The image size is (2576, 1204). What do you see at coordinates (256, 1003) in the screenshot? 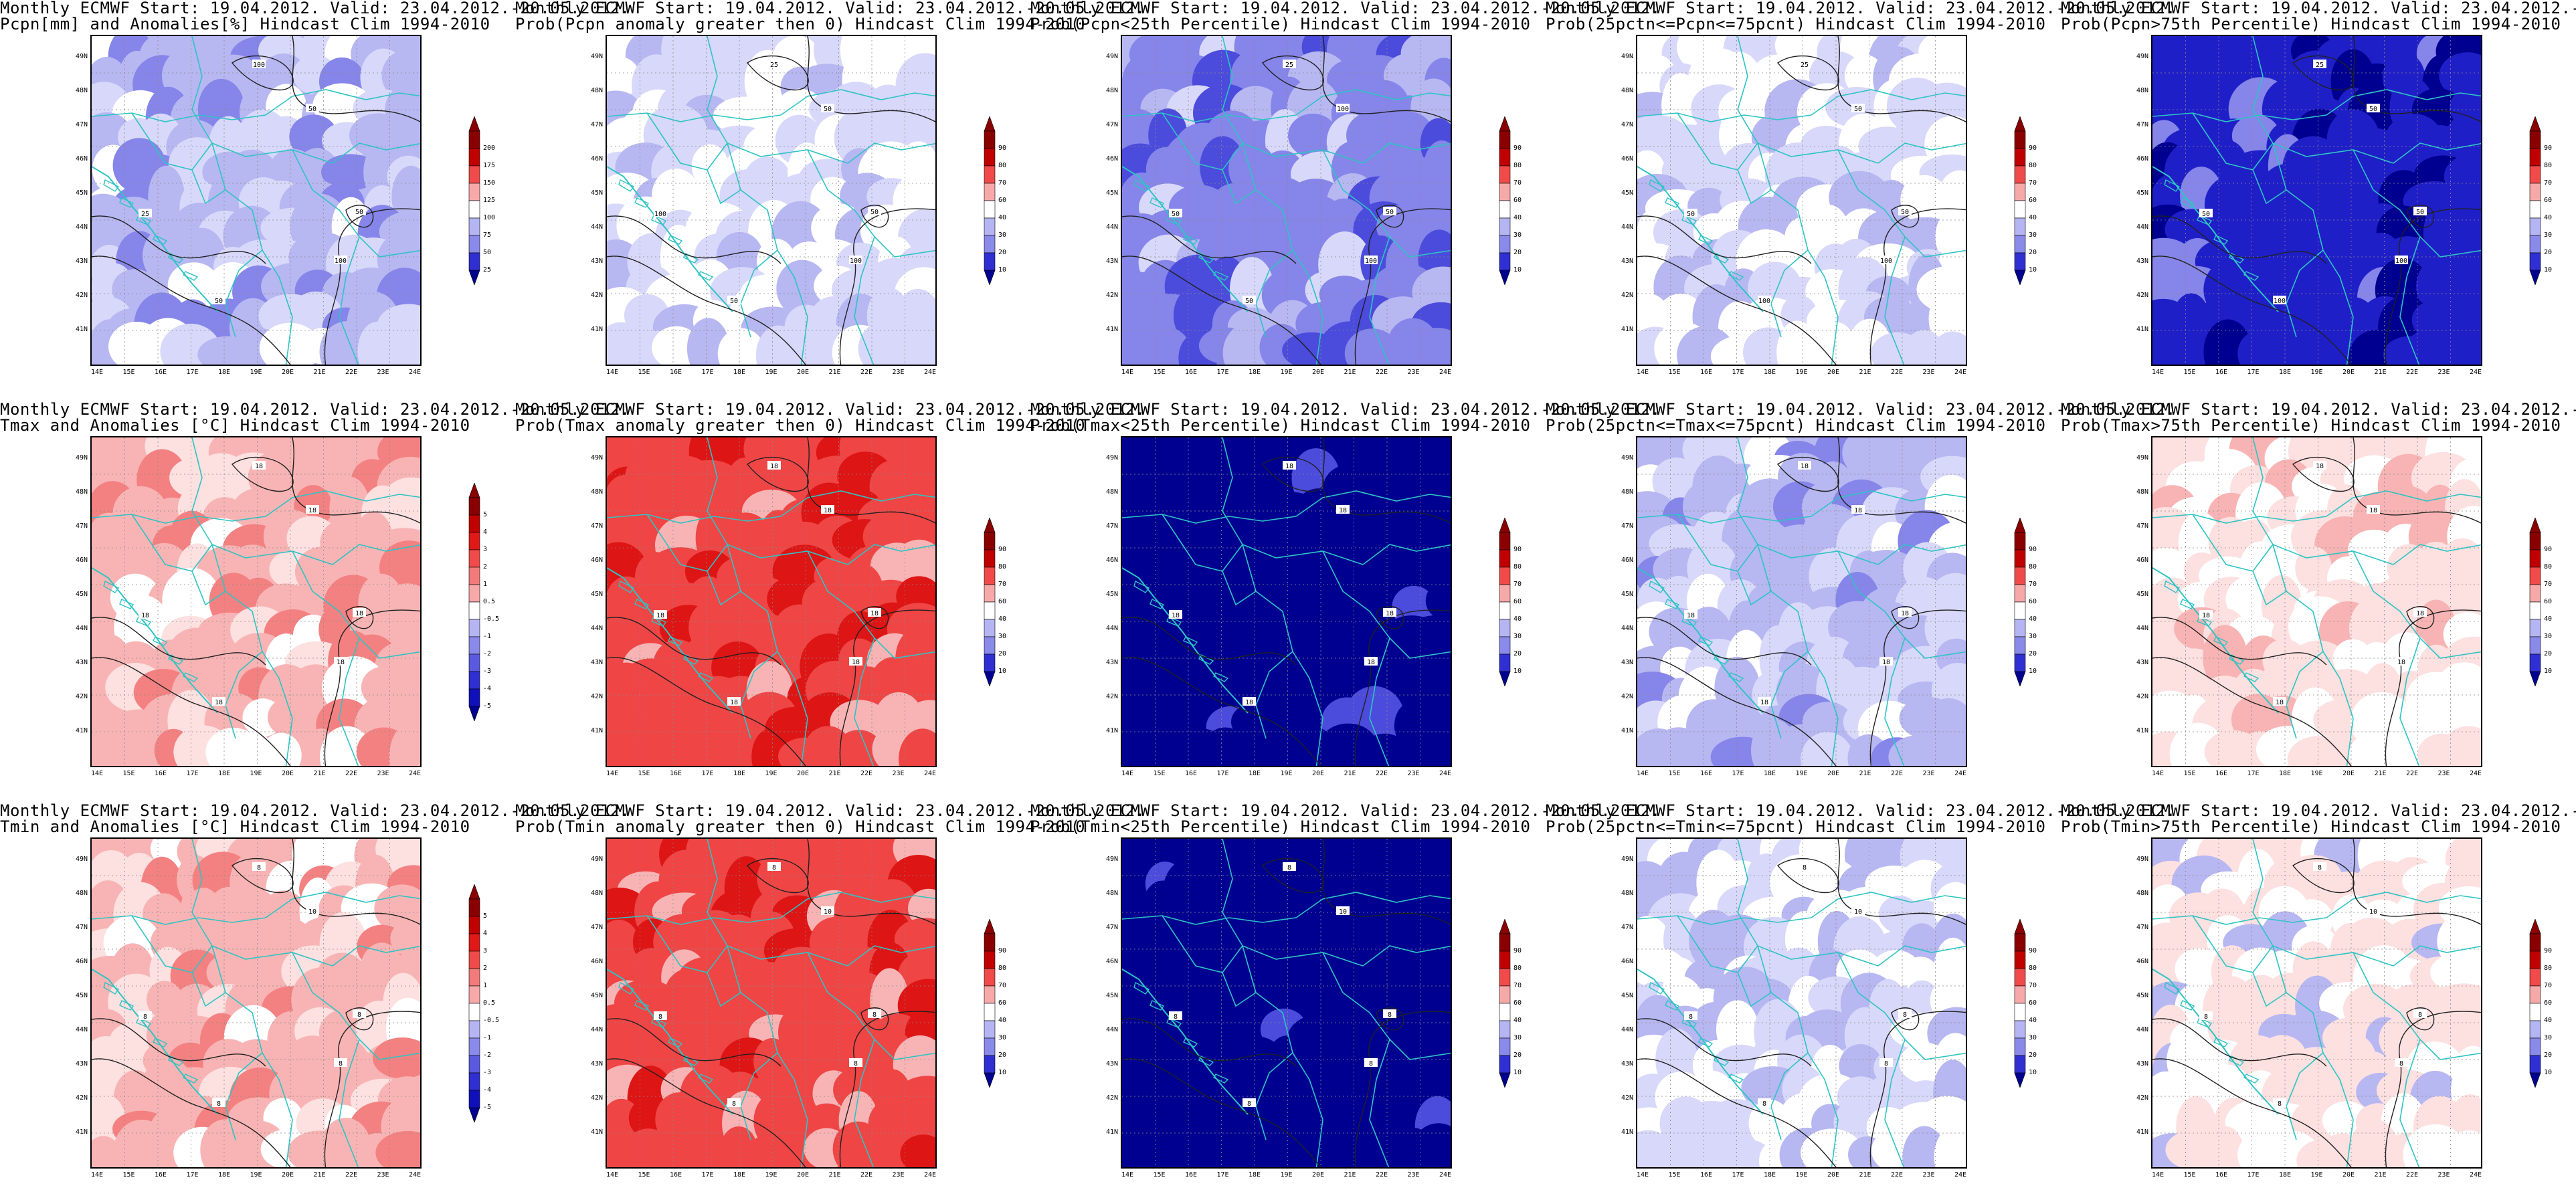
I see `map-canvas: 8 8 10 8 8 8` at bounding box center [256, 1003].